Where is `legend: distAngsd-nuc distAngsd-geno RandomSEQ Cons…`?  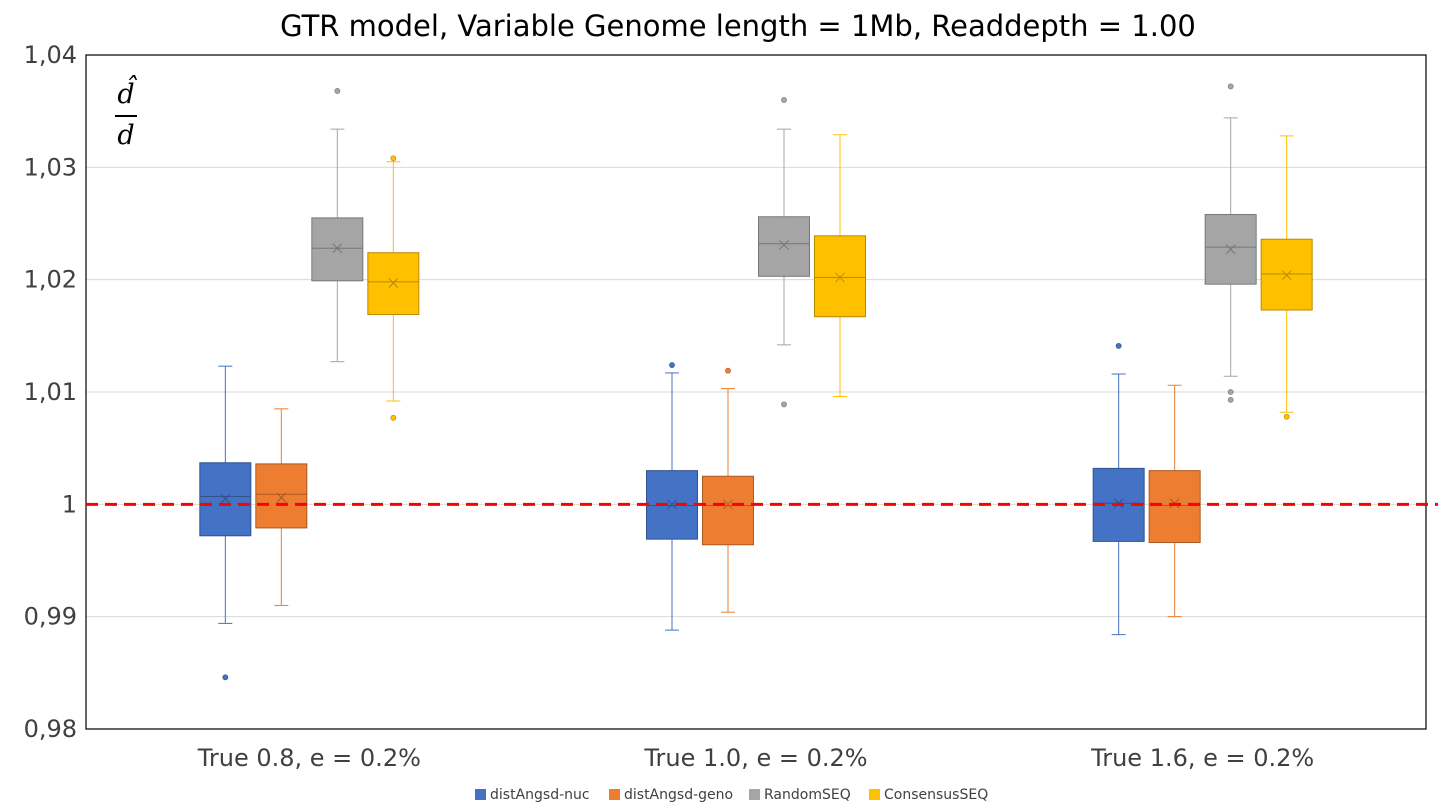 legend: distAngsd-nuc distAngsd-geno RandomSEQ Cons… is located at coordinates (731, 795).